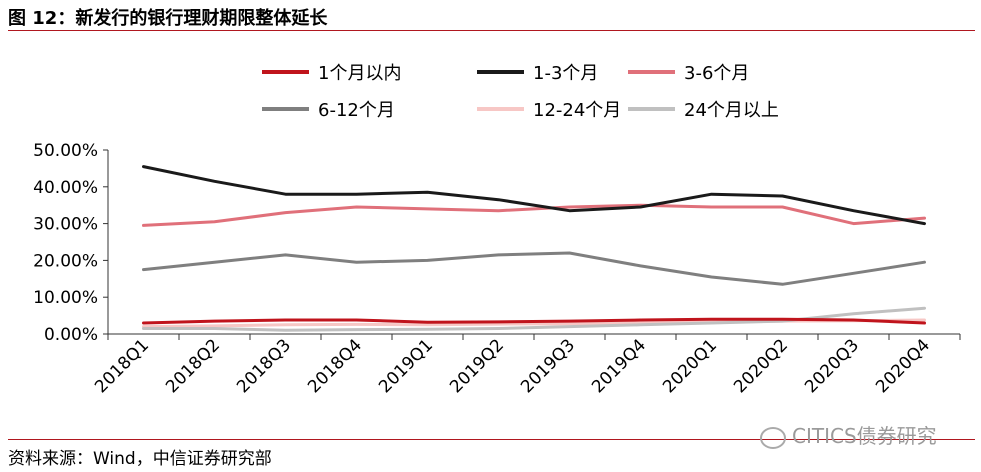 This screenshot has width=981, height=472. Describe the element at coordinates (359, 73) in the screenshot. I see `legend-label: 1个月以内` at that location.